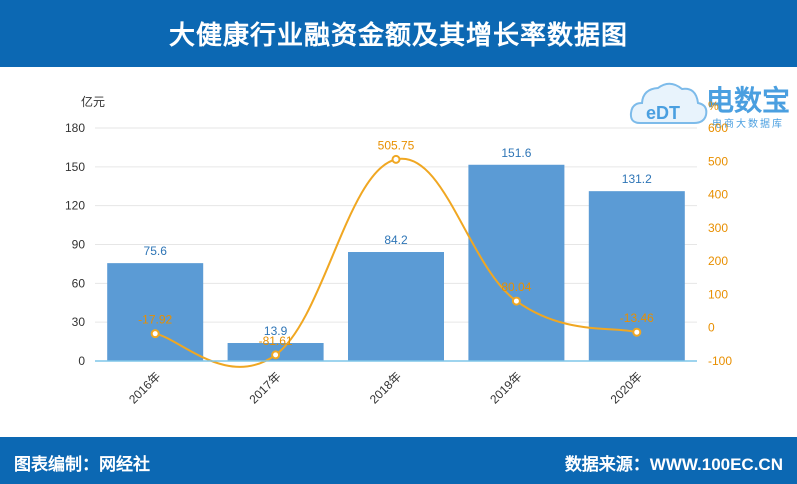 This screenshot has height=484, width=797. I want to click on y2-tick-label: 600, so click(718, 128).